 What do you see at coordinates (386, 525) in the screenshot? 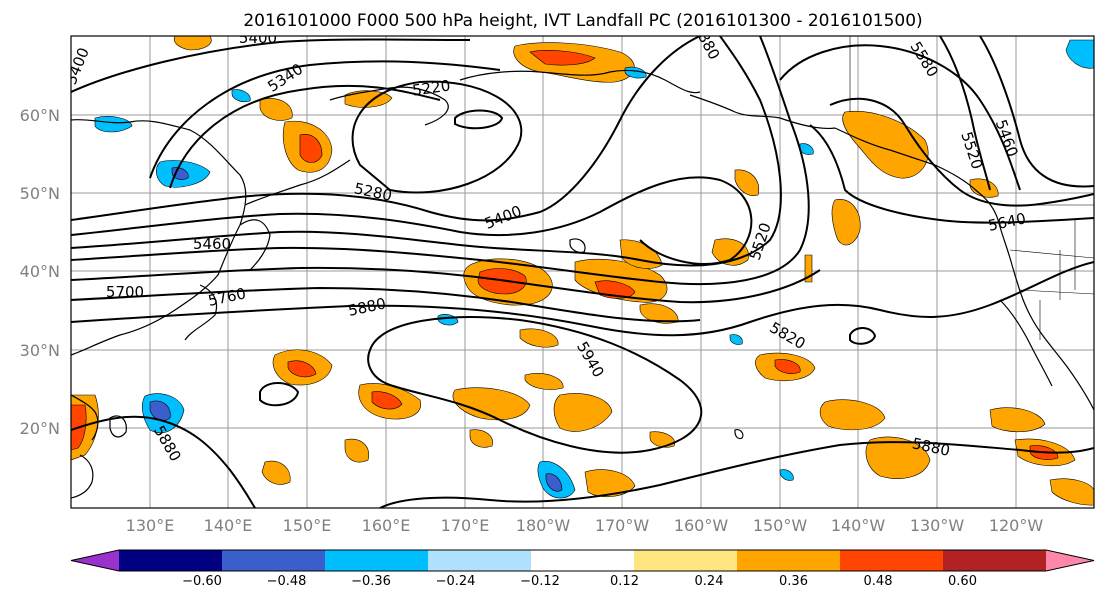
I see `lon-label: 160°E` at bounding box center [386, 525].